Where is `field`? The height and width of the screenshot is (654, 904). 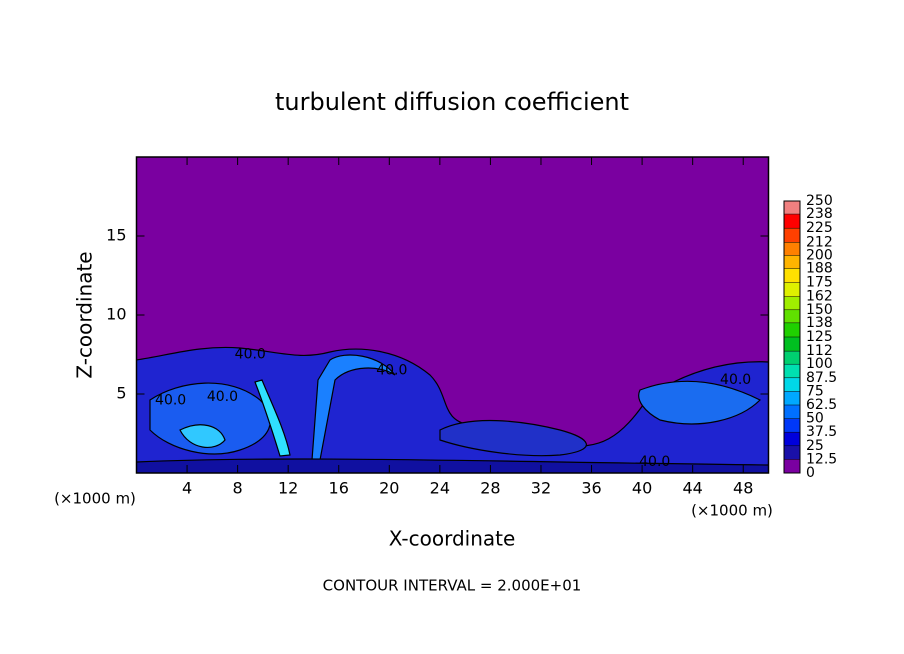
field is located at coordinates (452, 409).